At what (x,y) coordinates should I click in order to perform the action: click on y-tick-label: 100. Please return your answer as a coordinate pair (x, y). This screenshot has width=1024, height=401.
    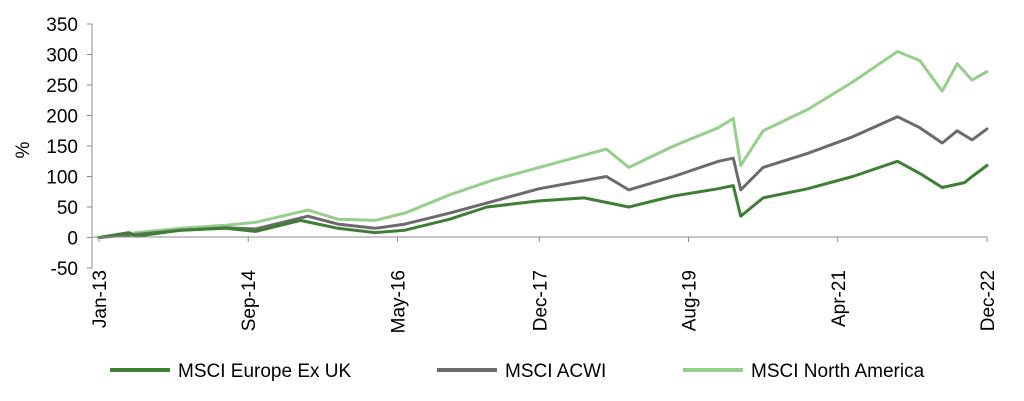
    Looking at the image, I should click on (62, 178).